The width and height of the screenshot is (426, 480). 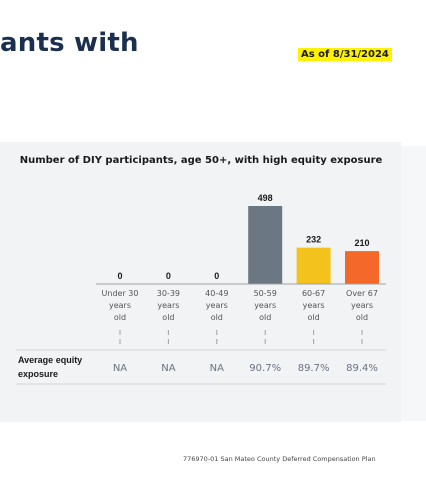 I want to click on equity-exposure-value: 89.4%, so click(x=362, y=368).